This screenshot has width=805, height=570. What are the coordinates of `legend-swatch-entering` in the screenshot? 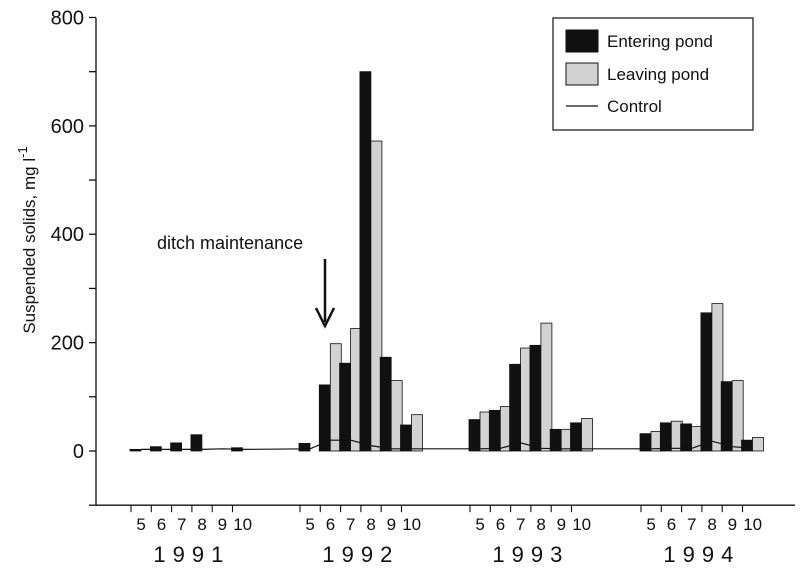 It's located at (582, 41).